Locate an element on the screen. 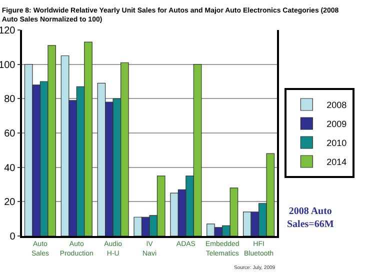 The height and width of the screenshot is (274, 367). legend-label: 2010 is located at coordinates (336, 143).